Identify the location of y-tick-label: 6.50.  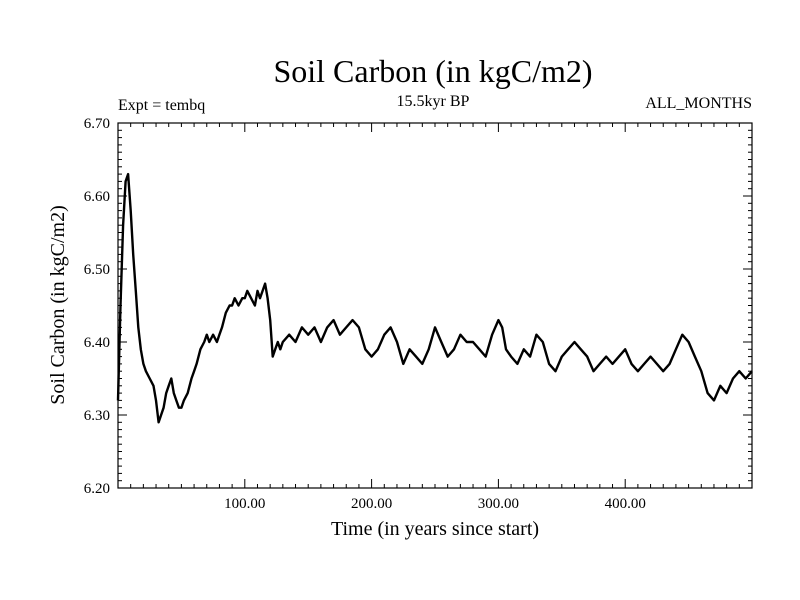
(97, 270).